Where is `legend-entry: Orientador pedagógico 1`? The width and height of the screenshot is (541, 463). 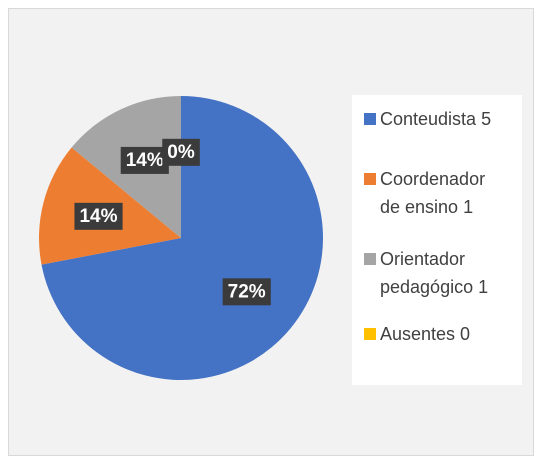
legend-entry: Orientador pedagógico 1 is located at coordinates (433, 273).